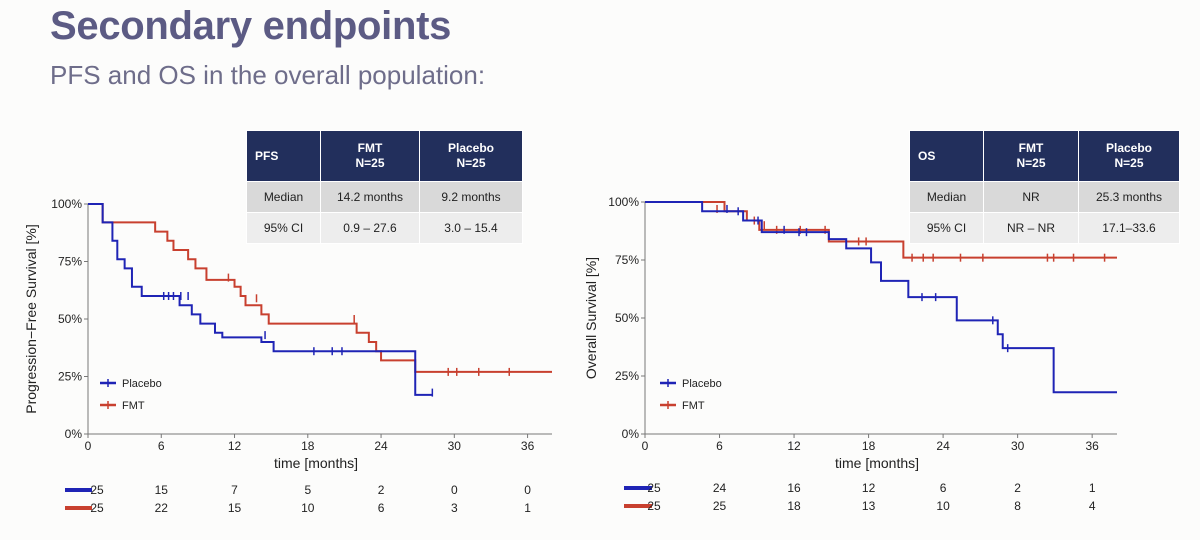 The image size is (1200, 540). What do you see at coordinates (307, 490) in the screenshot?
I see `at-risk-count: 5` at bounding box center [307, 490].